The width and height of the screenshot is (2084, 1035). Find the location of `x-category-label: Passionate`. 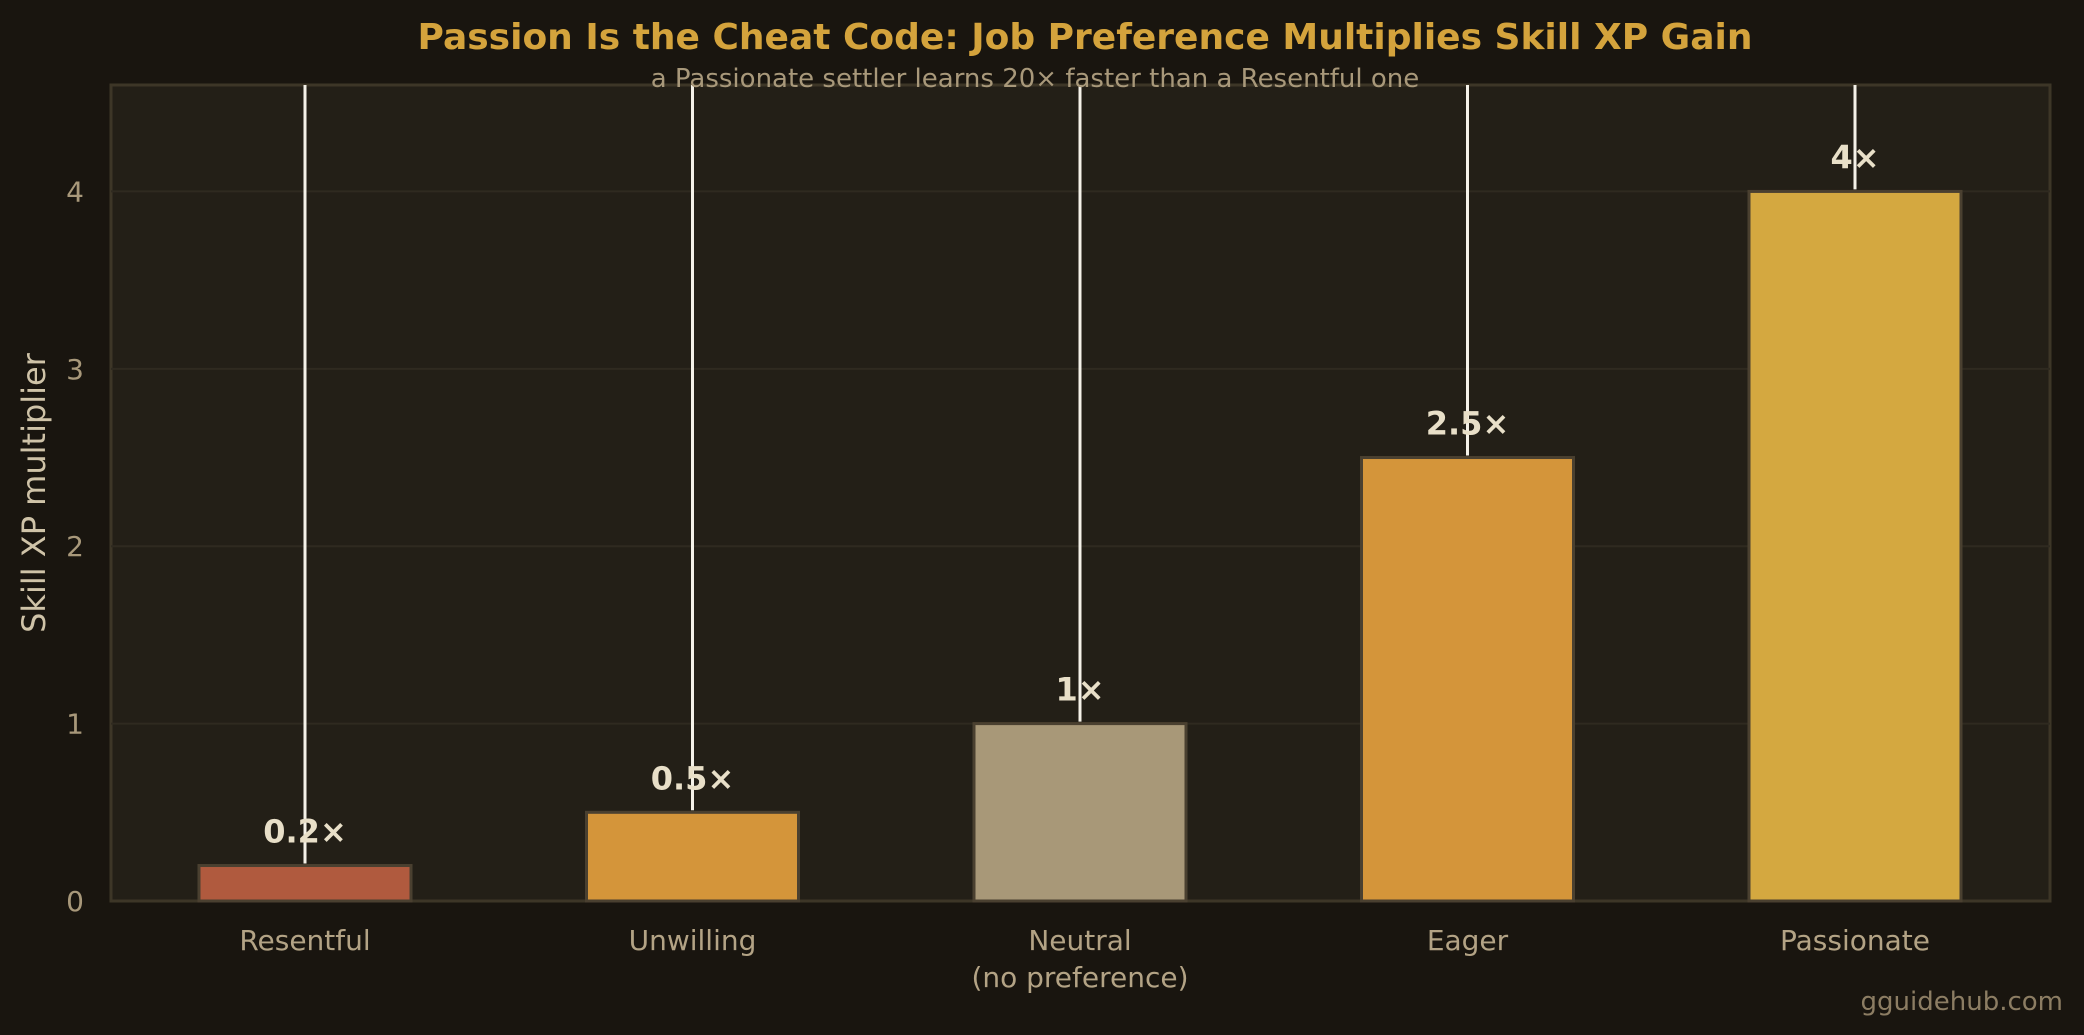

x-category-label: Passionate is located at coordinates (1855, 940).